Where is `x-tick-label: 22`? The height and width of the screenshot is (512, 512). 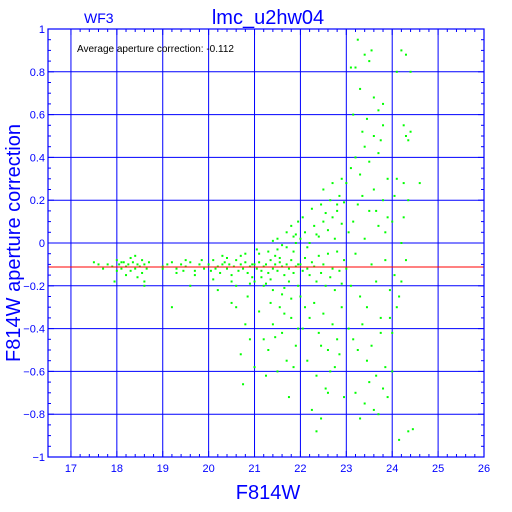
x-tick-label: 22 is located at coordinates (300, 469).